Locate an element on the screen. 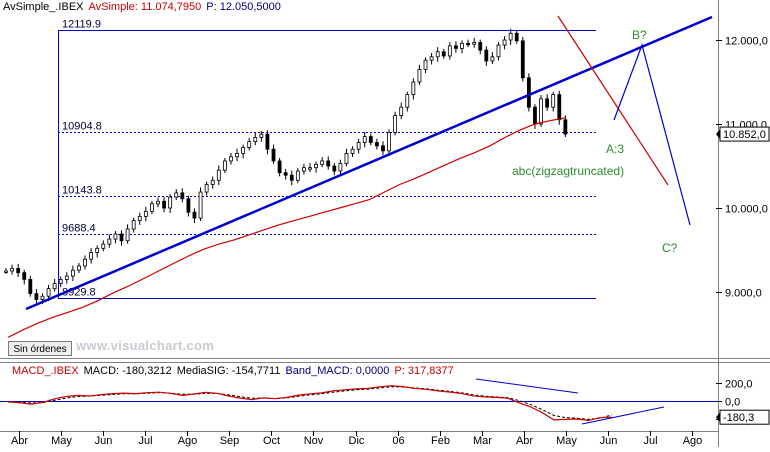 This screenshot has width=770, height=452. wave-annotation: A:3 is located at coordinates (615, 149).